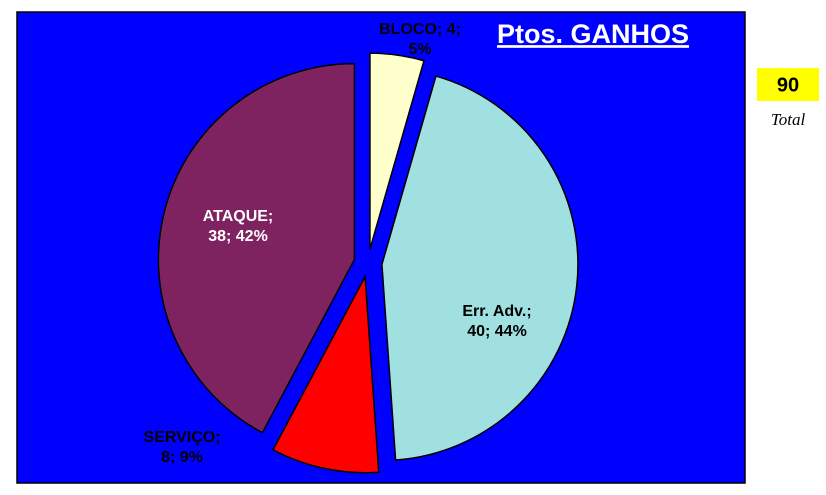 The height and width of the screenshot is (495, 826). I want to click on data-label: ATAQUE;, so click(238, 216).